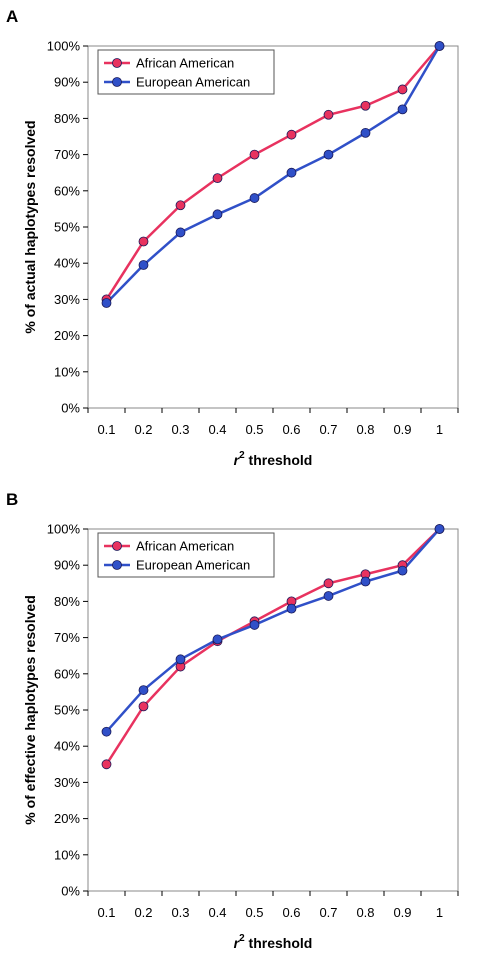 The image size is (480, 966). I want to click on chart-a-y-tick-label: 70%, so click(67, 154).